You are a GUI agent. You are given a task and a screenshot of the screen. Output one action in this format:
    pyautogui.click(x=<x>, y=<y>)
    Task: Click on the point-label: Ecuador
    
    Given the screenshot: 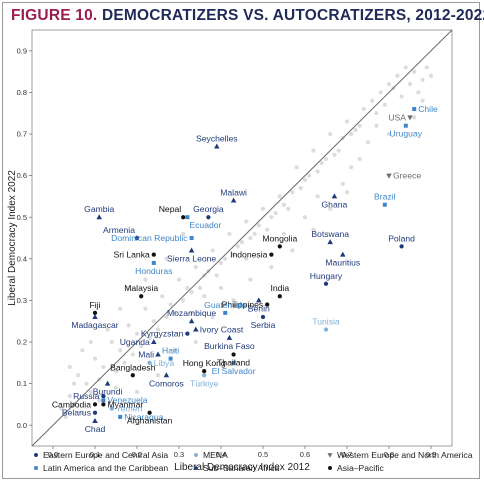 What is the action you would take?
    pyautogui.click(x=205, y=225)
    